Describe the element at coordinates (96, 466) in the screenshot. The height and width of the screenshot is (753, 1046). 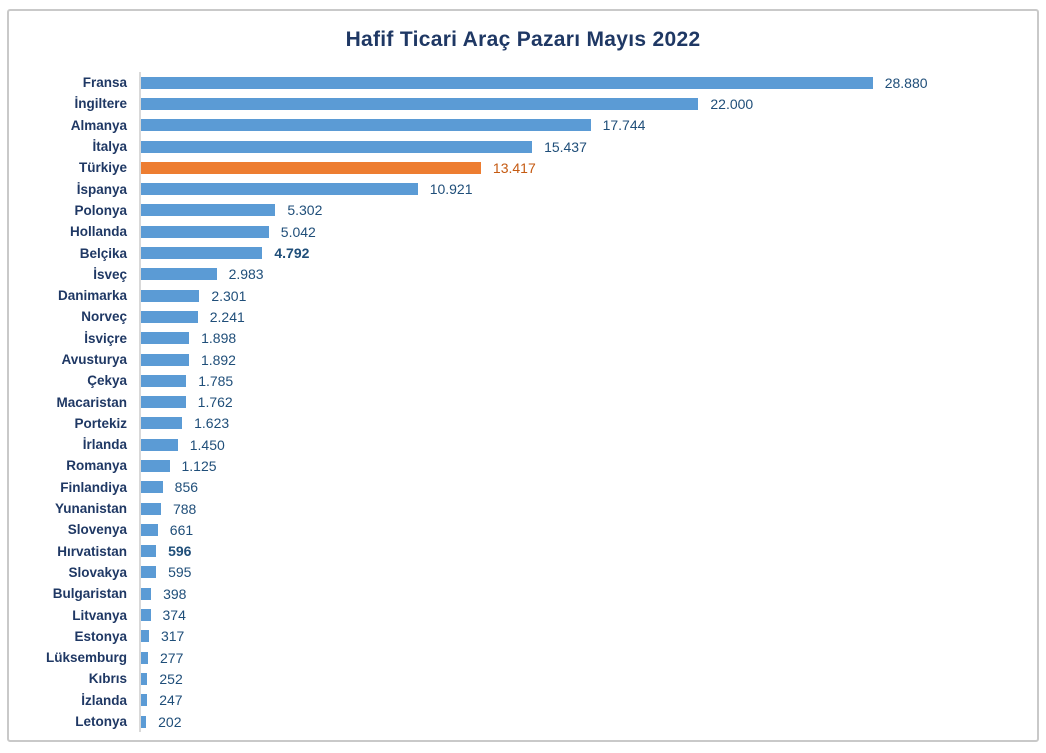
I see `category-label: Romanya` at that location.